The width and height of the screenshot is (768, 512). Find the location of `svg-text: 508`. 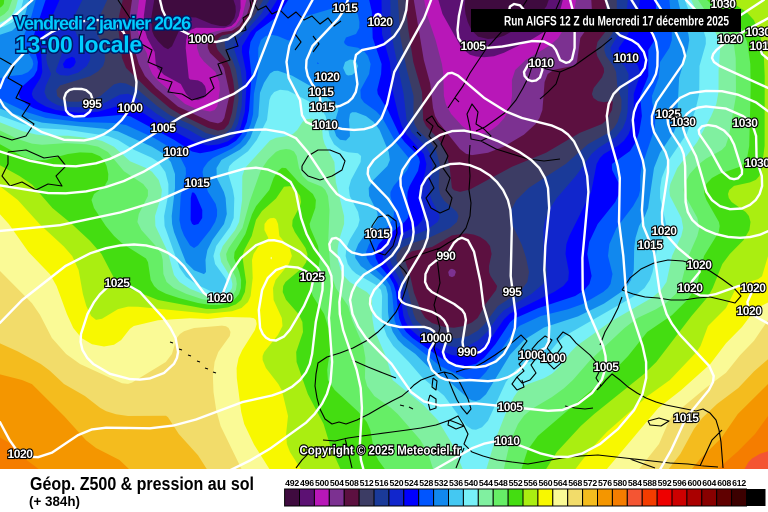

svg-text: 508 is located at coordinates (352, 483).